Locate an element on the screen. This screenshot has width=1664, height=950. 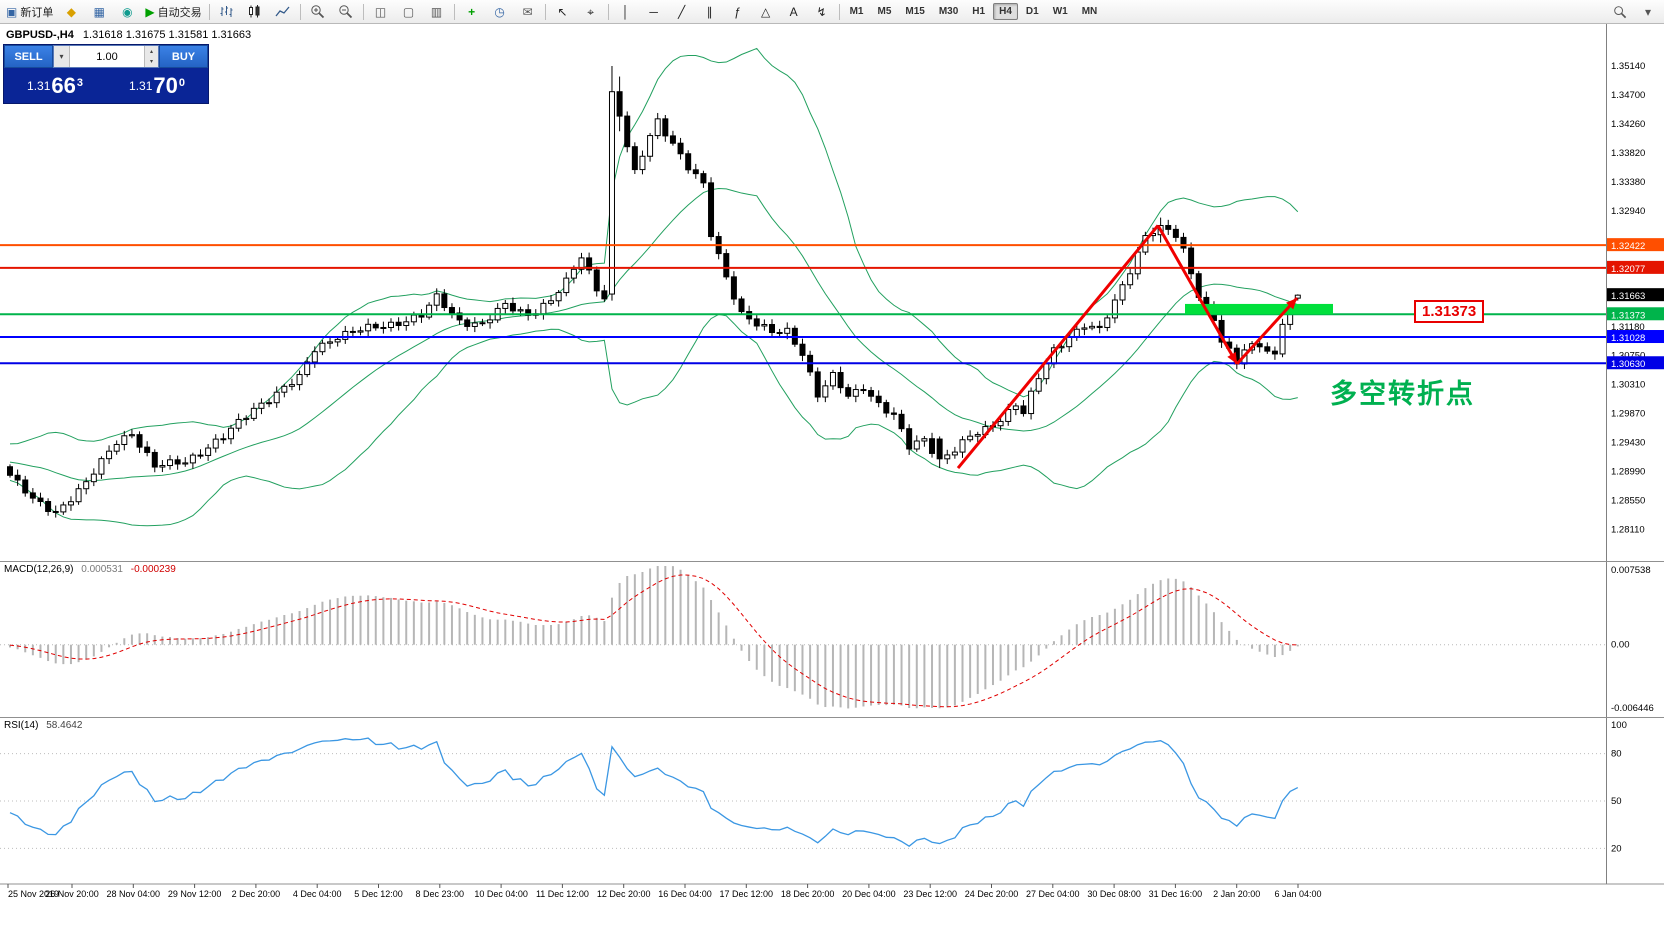
horizontal-lines is located at coordinates (803, 304).